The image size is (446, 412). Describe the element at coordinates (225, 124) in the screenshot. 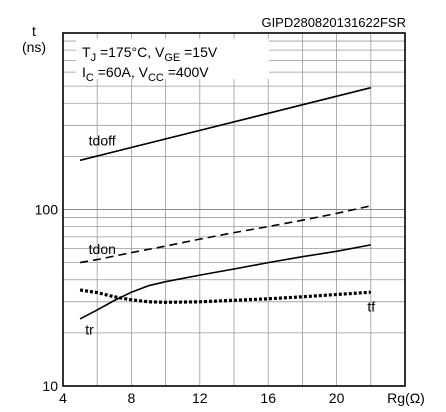

I see `series-tdoff-line` at that location.